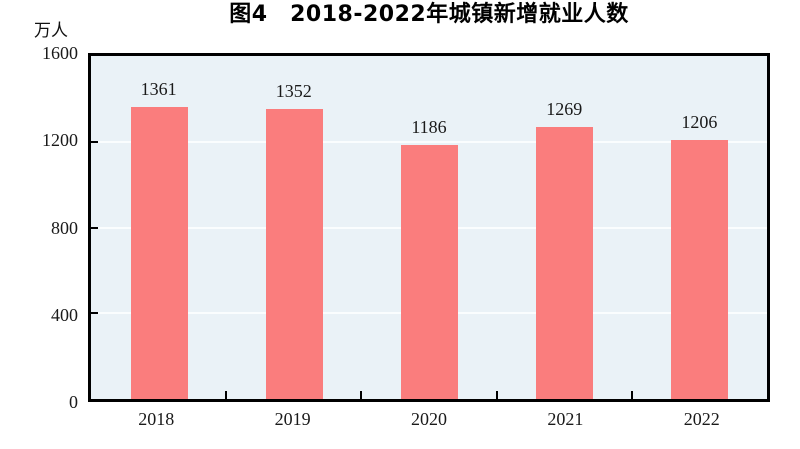 The height and width of the screenshot is (449, 800). What do you see at coordinates (565, 262) in the screenshot?
I see `bar-2021` at bounding box center [565, 262].